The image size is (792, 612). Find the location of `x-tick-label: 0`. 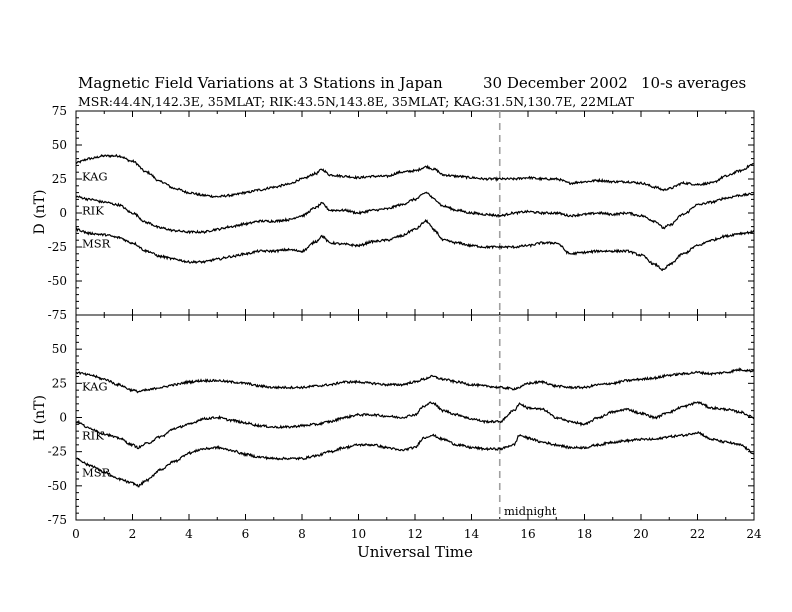

x-tick-label: 0 is located at coordinates (76, 534).